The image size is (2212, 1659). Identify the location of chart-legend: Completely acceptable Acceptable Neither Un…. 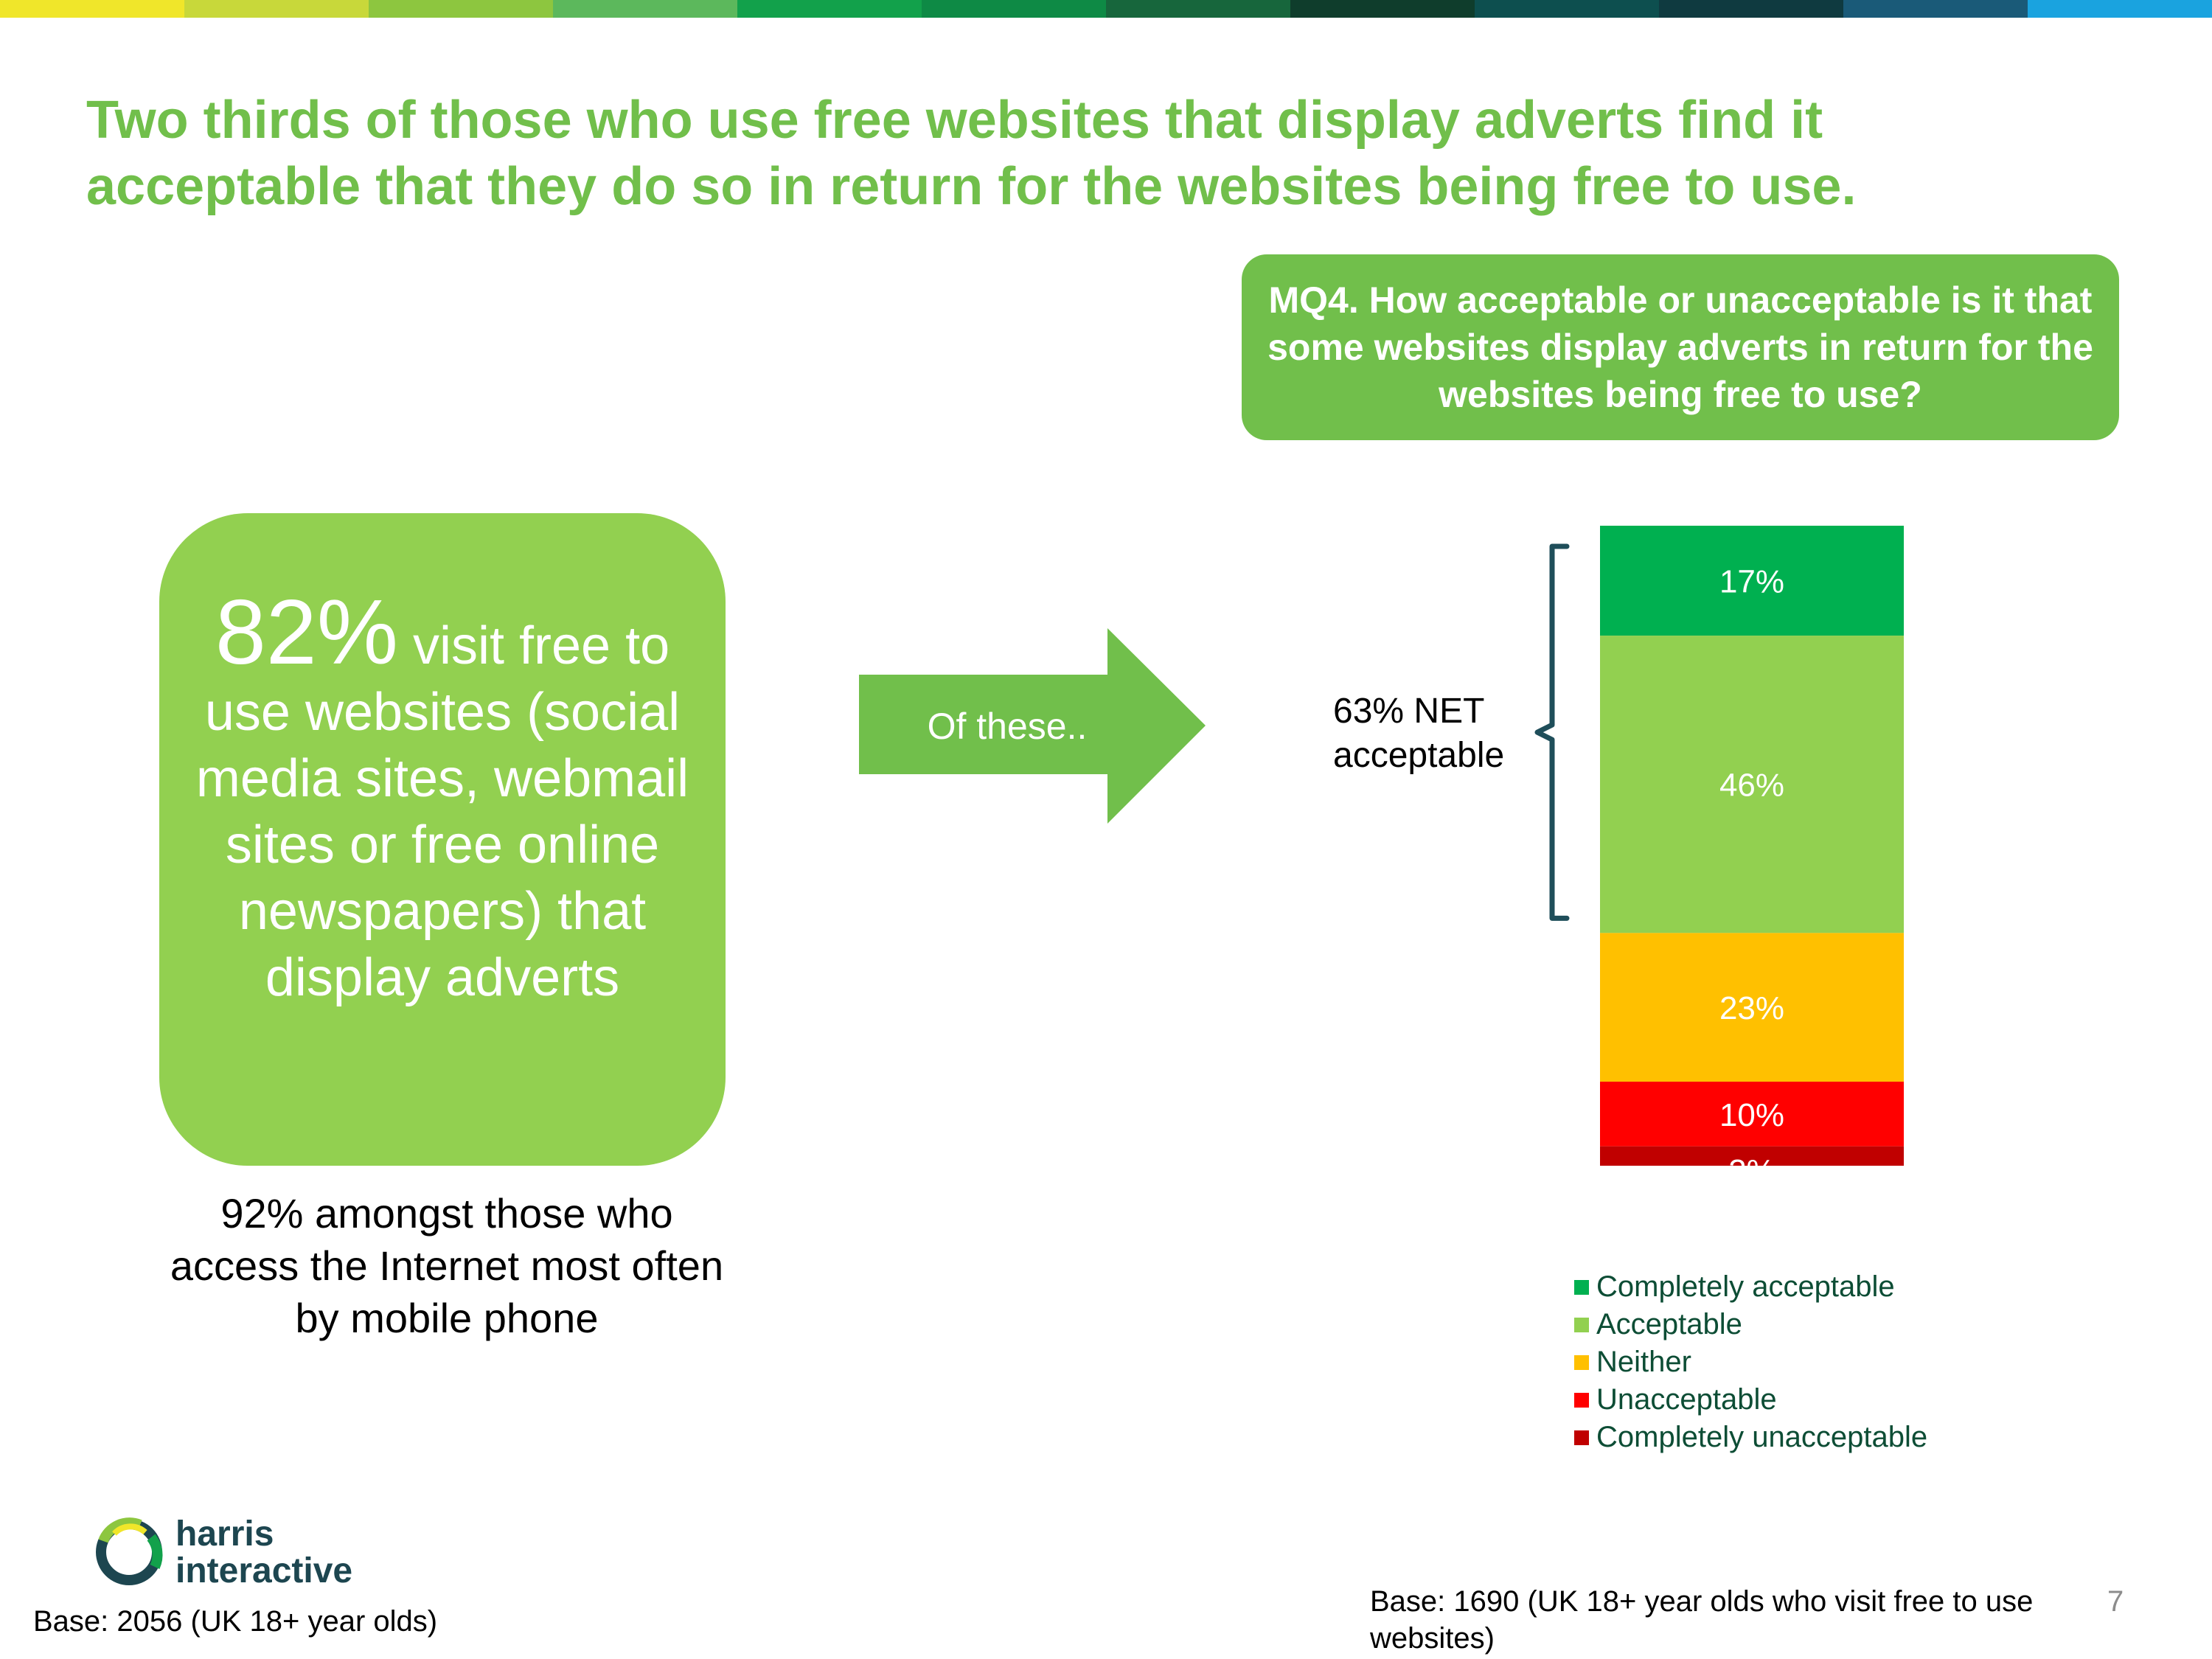
(1854, 1362).